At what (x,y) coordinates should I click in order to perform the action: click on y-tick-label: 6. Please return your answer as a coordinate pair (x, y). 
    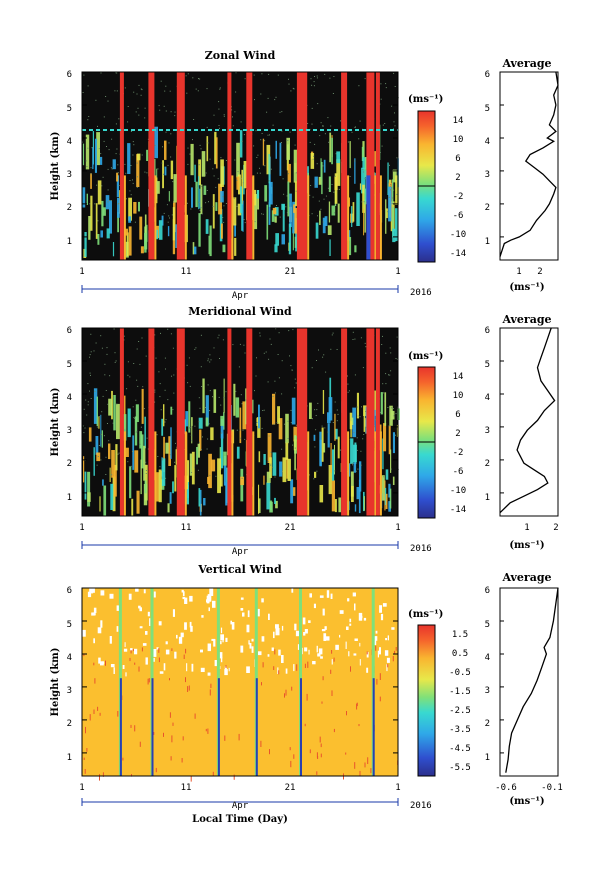
    Looking at the image, I should click on (69, 75).